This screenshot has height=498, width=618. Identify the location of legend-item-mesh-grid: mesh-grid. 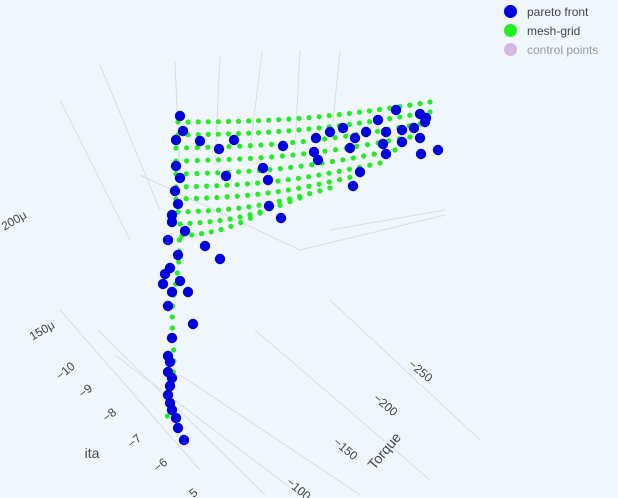
(557, 30).